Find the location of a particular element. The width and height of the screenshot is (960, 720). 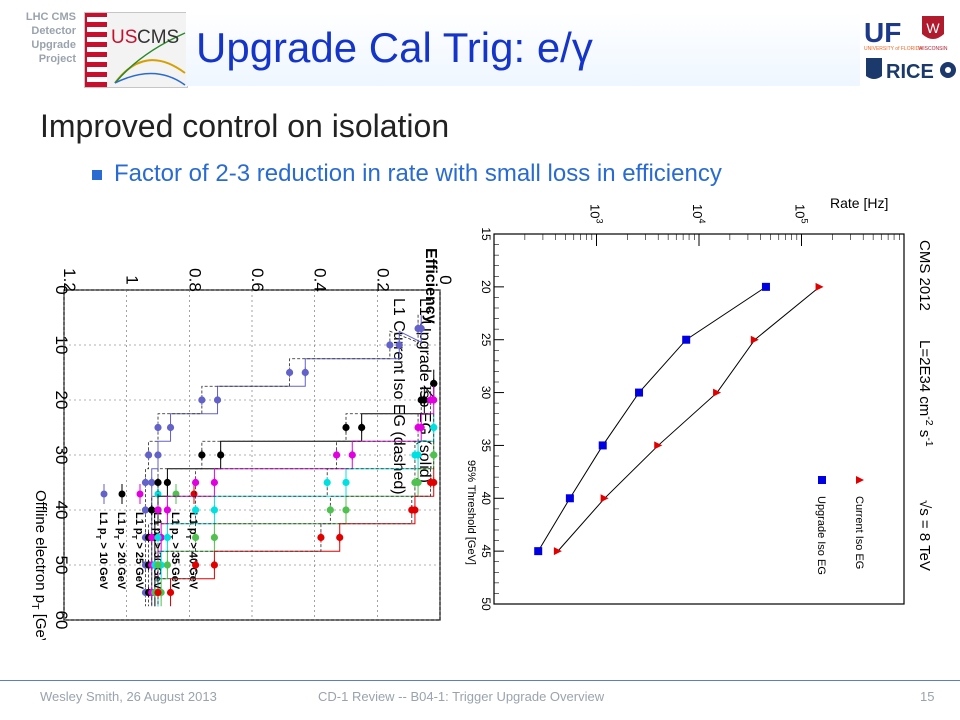

legend-label: L1 pT​ > 20 GeV is located at coordinates (119, 551).